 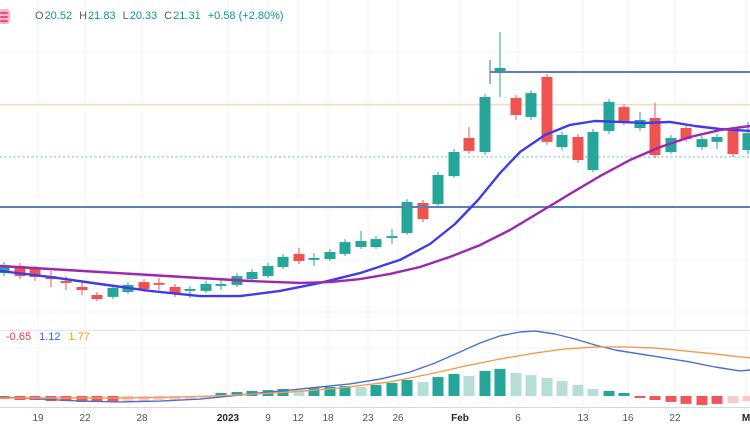 What do you see at coordinates (83, 16) in the screenshot?
I see `high-label: H` at bounding box center [83, 16].